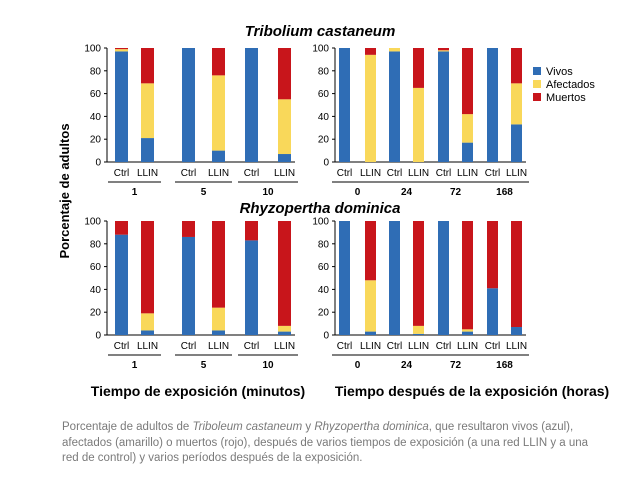  What do you see at coordinates (320, 31) in the screenshot?
I see `species-title: Tribolium castaneum` at bounding box center [320, 31].